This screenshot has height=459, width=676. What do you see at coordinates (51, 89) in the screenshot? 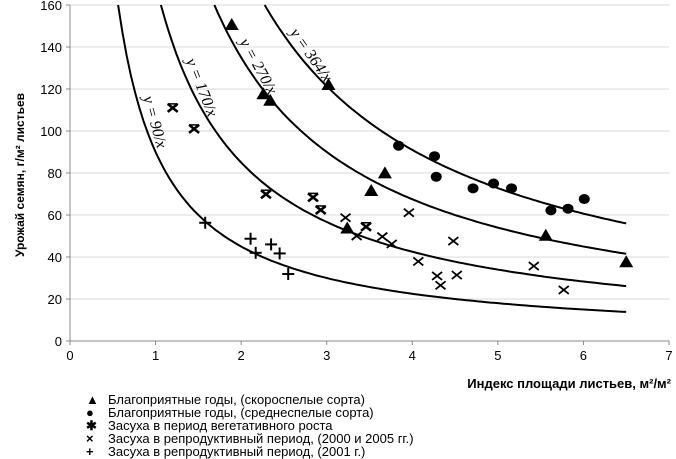
I see `y-tick-label: 120` at bounding box center [51, 89].